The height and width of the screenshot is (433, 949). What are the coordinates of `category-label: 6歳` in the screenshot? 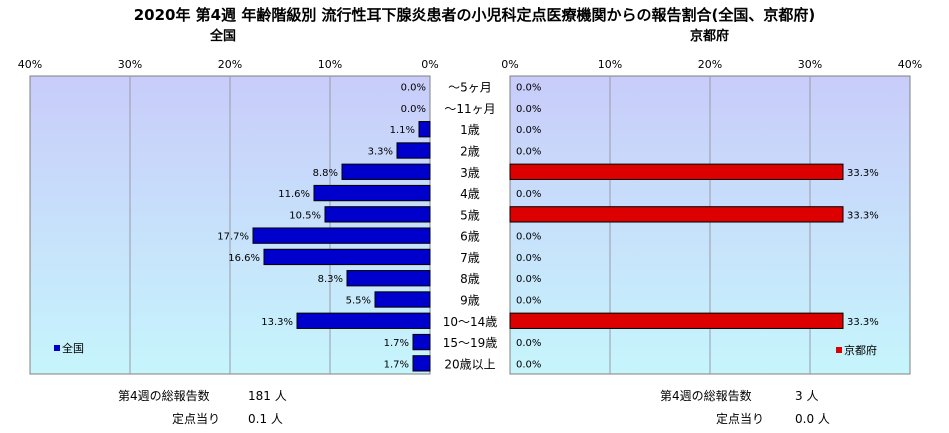 It's located at (470, 237).